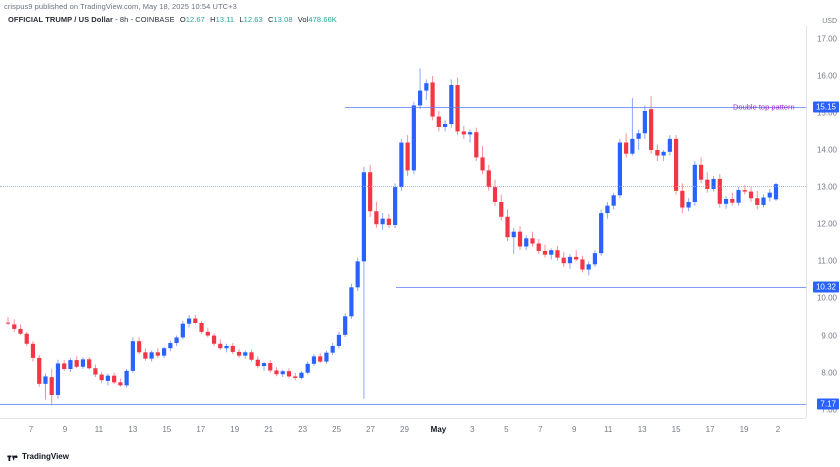 This screenshot has width=840, height=467. Describe the element at coordinates (826, 187) in the screenshot. I see `price-axis-tick: 13.00` at that location.